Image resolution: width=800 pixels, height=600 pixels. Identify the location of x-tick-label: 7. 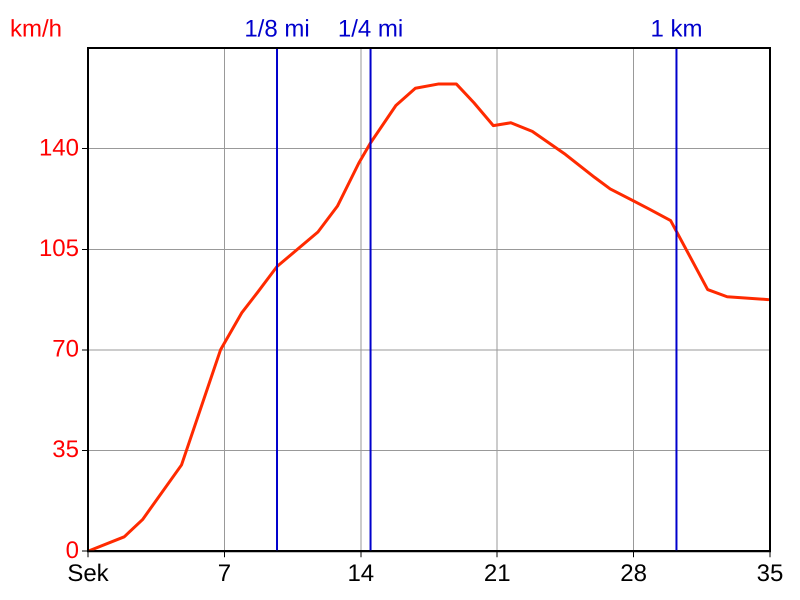
(225, 574).